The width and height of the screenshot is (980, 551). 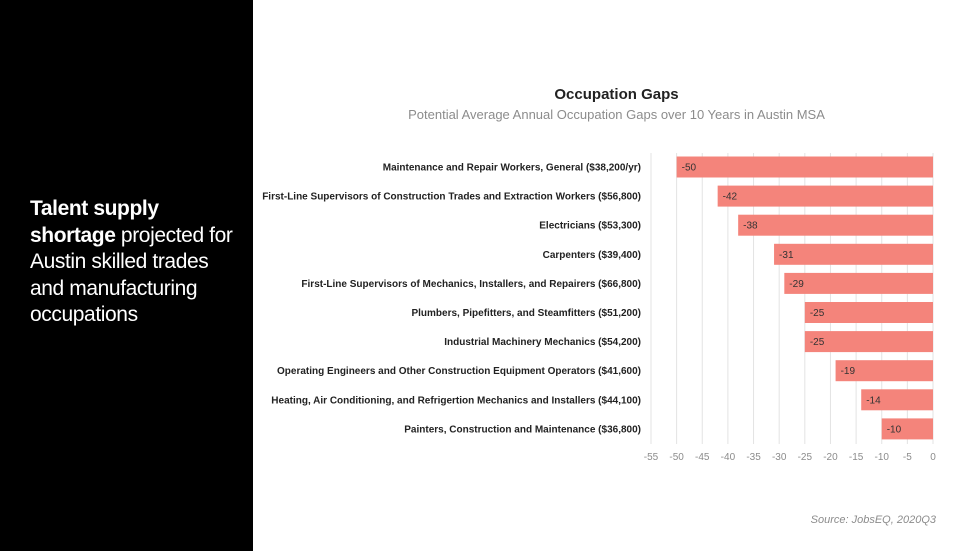 What do you see at coordinates (907, 457) in the screenshot?
I see `x-tick-label: -5` at bounding box center [907, 457].